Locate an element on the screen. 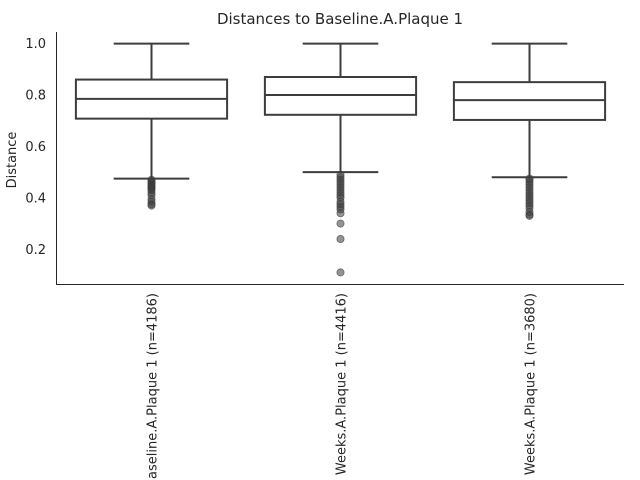 The image size is (640, 480). y-tick-label: 0.8 is located at coordinates (35, 96).